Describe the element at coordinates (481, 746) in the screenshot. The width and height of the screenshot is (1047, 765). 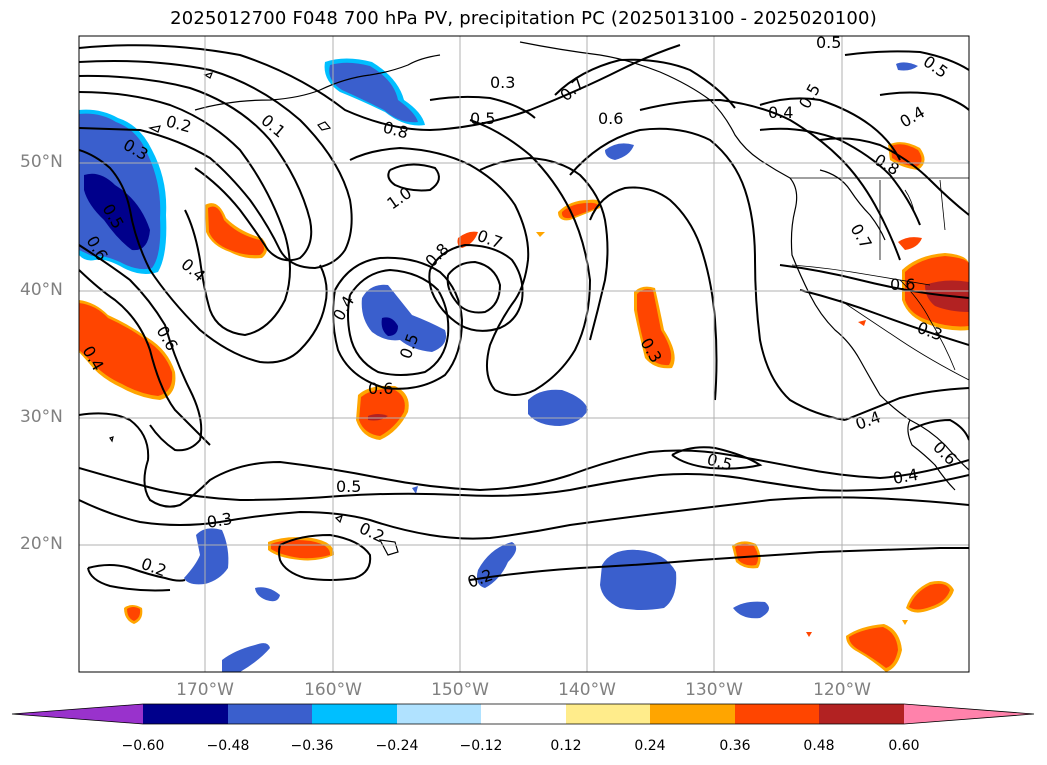
I see `colorbar-tick-label: −0.12` at that location.